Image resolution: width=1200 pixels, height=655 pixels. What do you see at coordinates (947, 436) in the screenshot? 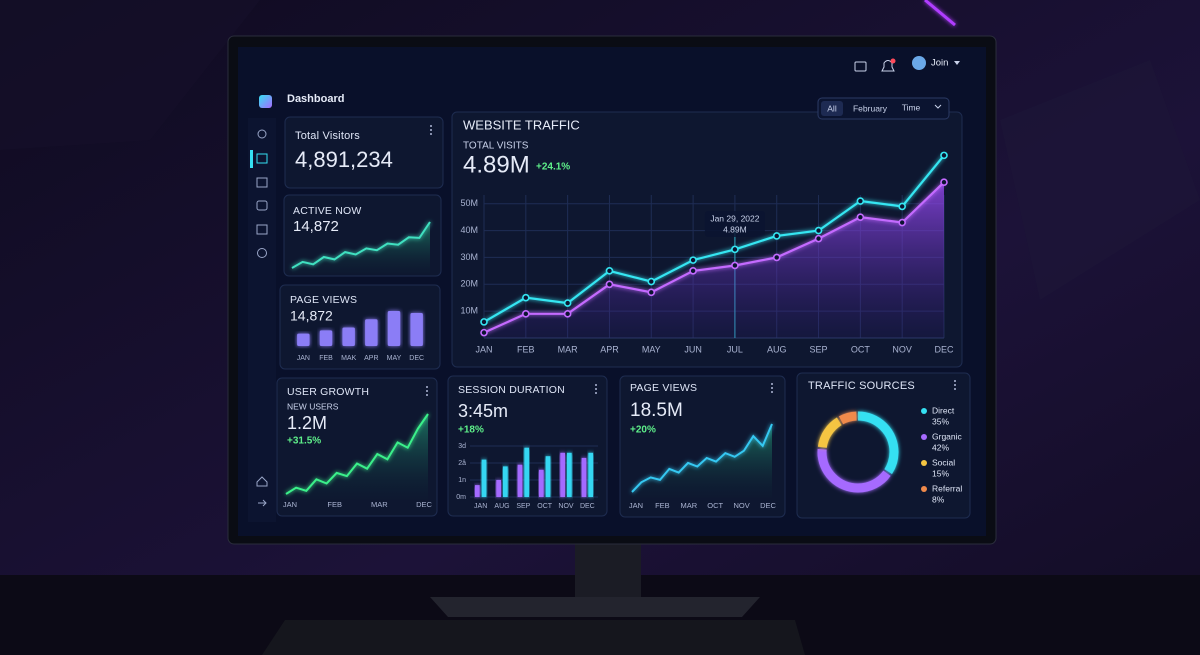
I see `legend-label: Grganic` at bounding box center [947, 436].